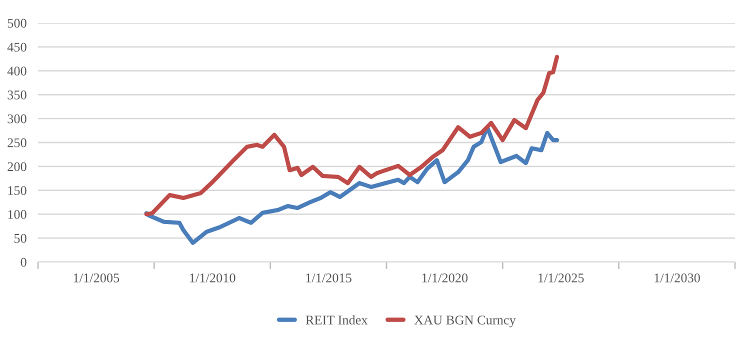  Describe the element at coordinates (17, 23) in the screenshot. I see `y-tick-label: 500` at that location.